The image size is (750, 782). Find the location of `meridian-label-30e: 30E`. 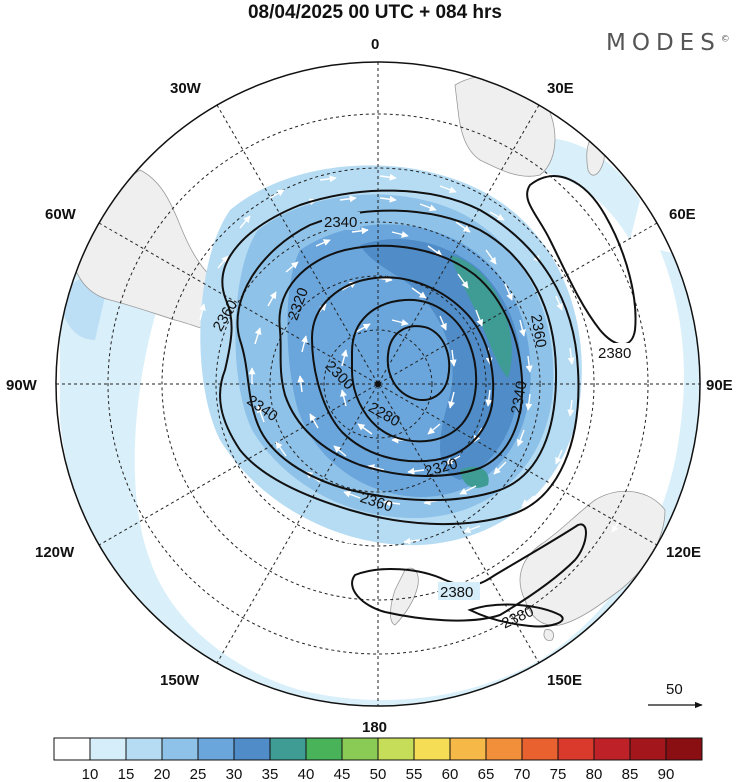

meridian-label-30e: 30E is located at coordinates (560, 88).